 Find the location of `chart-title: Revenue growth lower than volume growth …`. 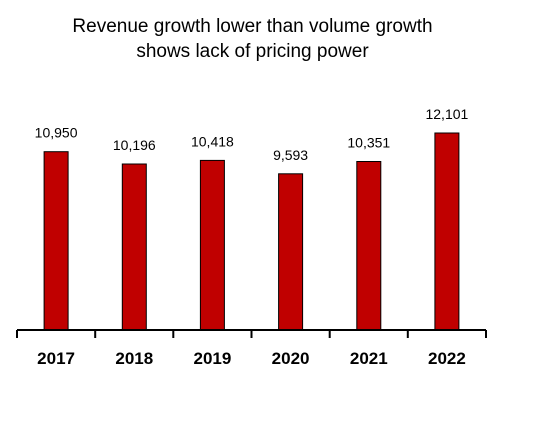

chart-title: Revenue growth lower than volume growth … is located at coordinates (252, 39).